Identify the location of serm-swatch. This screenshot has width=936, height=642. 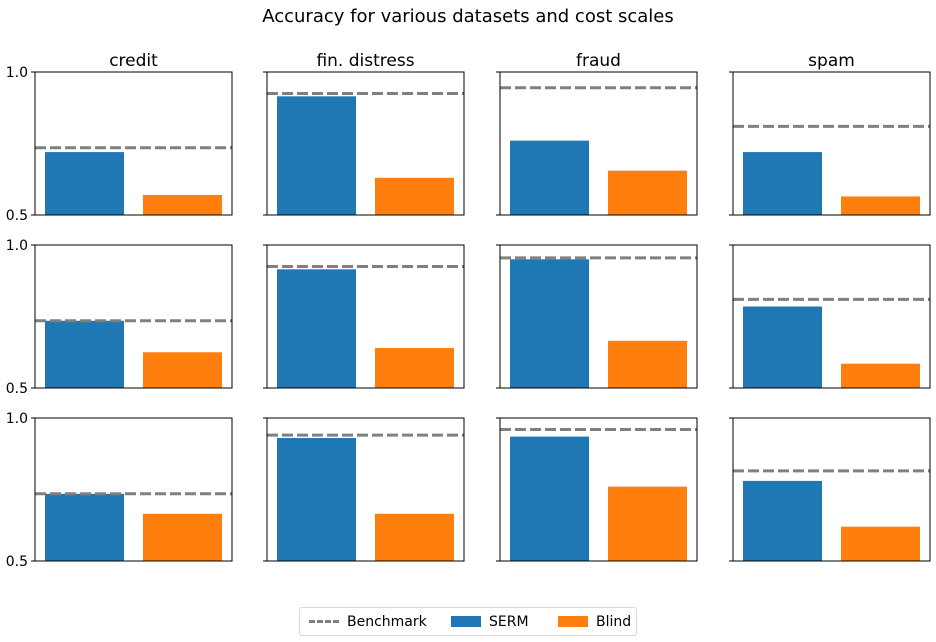
(466, 621).